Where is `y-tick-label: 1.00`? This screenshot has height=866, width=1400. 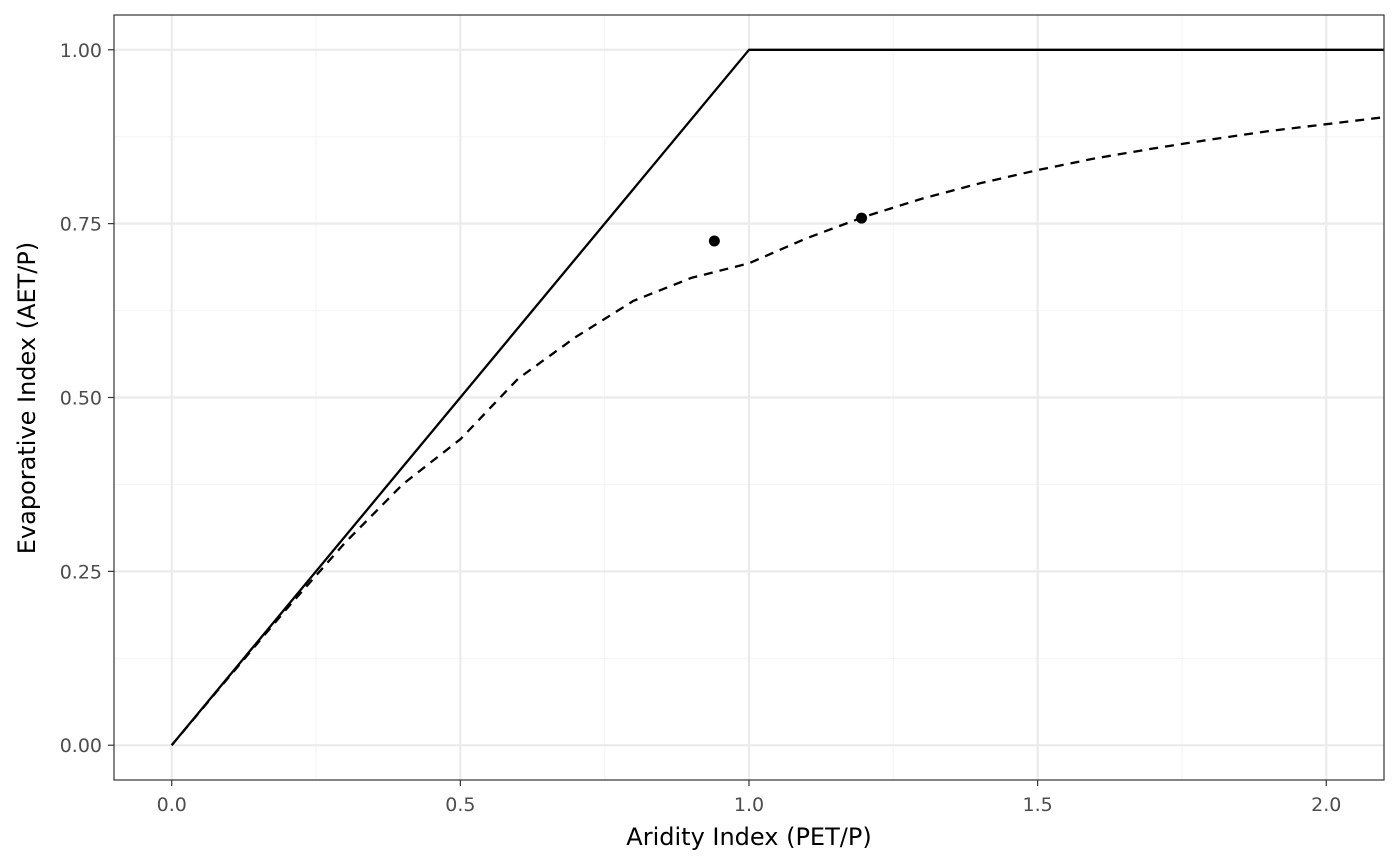
y-tick-label: 1.00 is located at coordinates (81, 51).